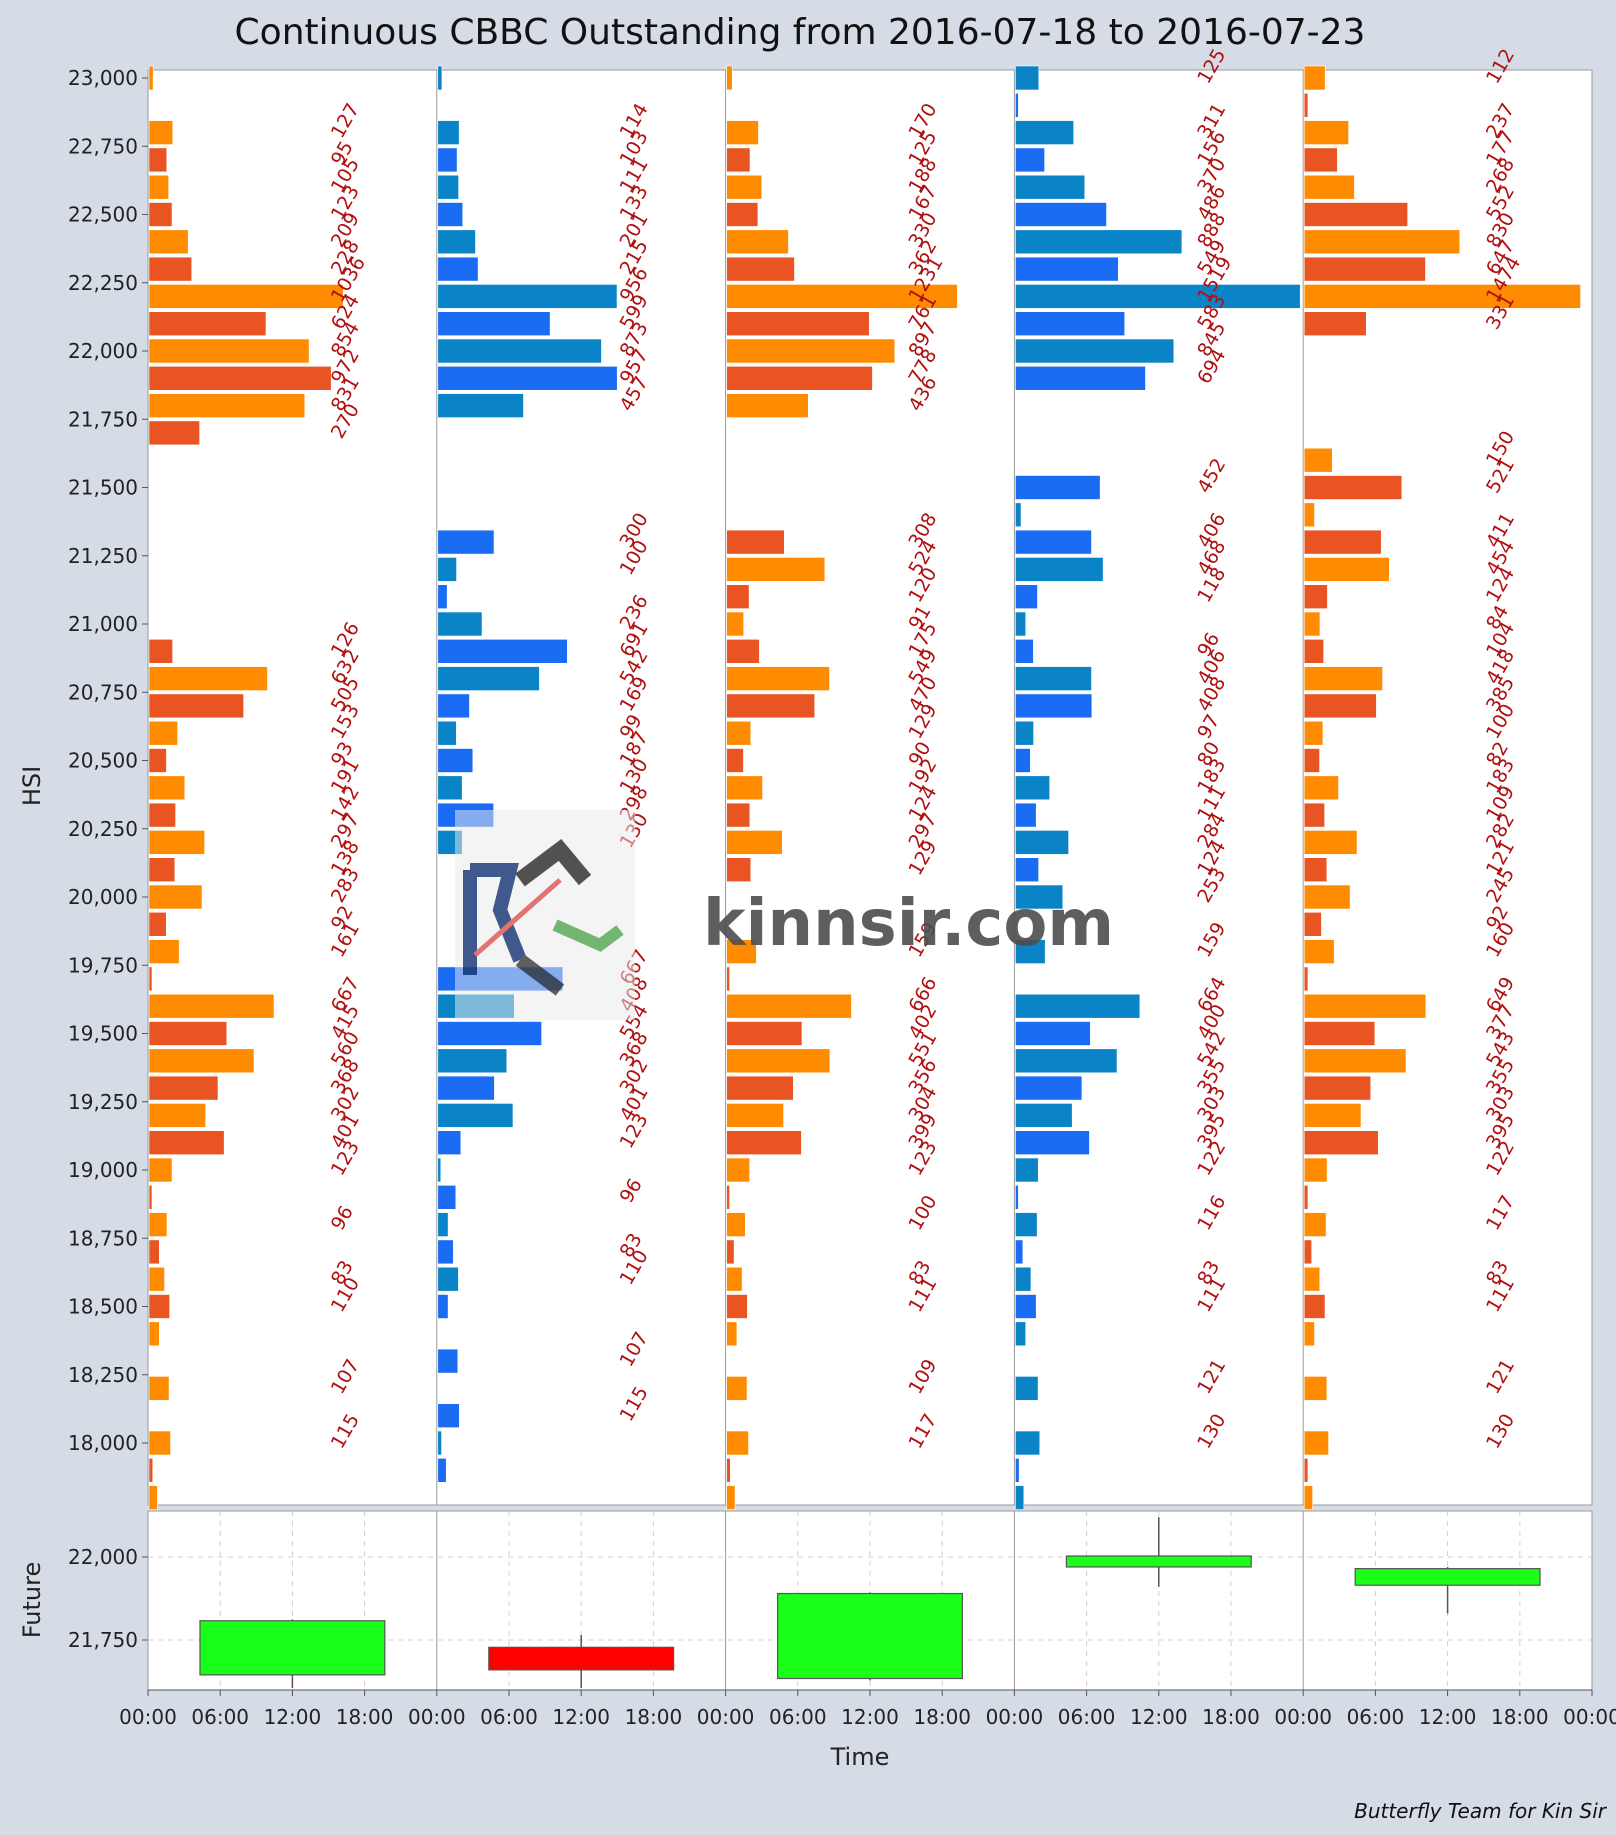 This screenshot has width=1616, height=1835. Describe the element at coordinates (1481, 1811) in the screenshot. I see `credit-text: Butterfly Team for Kin Sir` at that location.